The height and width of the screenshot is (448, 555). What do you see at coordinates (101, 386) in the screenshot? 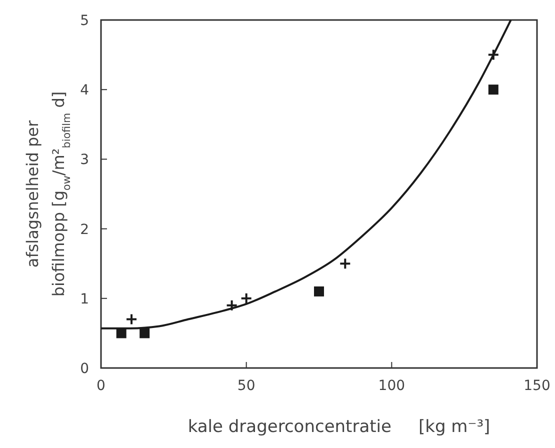
I see `x-tick-label: 0` at bounding box center [101, 386].